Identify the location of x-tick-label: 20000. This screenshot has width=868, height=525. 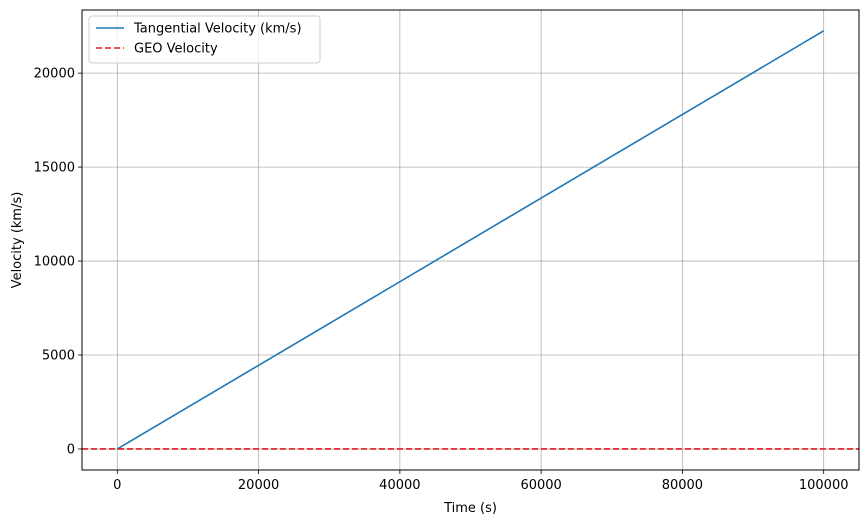
(258, 485).